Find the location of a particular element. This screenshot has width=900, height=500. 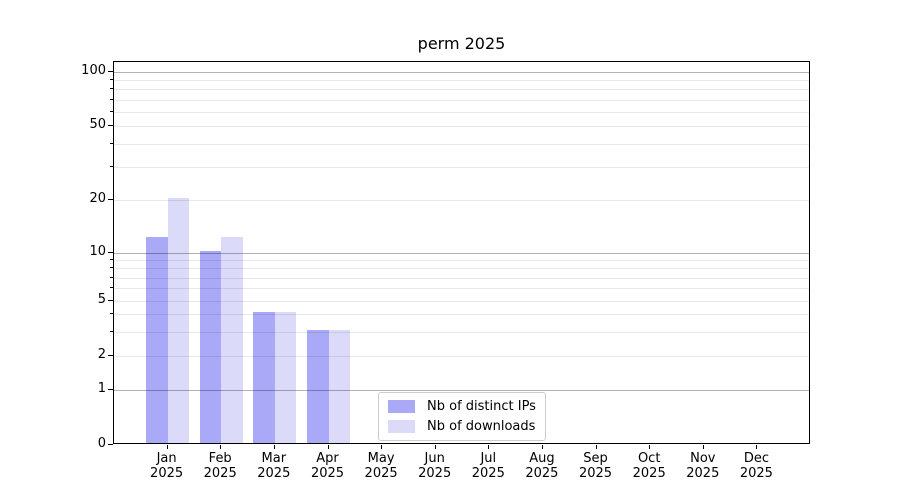

legend-row: Nb of downloads is located at coordinates (462, 426).